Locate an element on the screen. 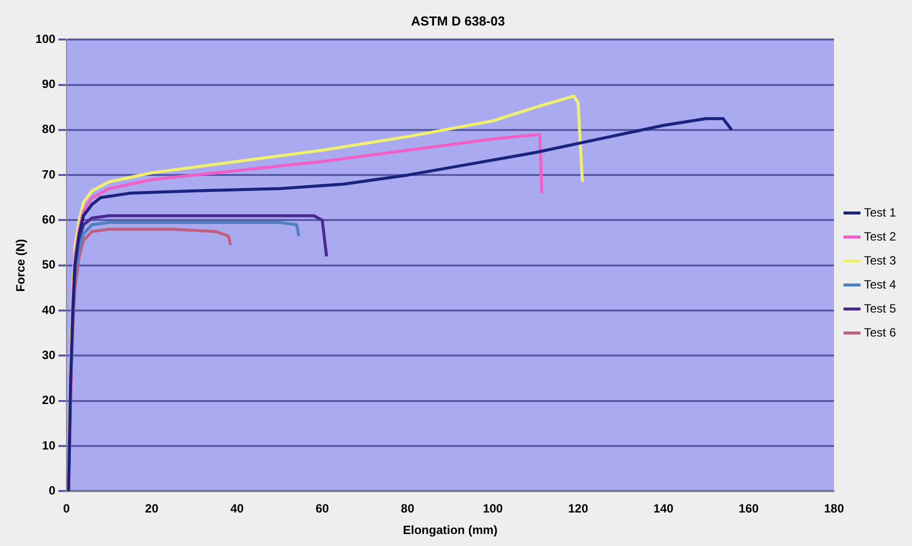  x-tick-label: 40 is located at coordinates (237, 509).